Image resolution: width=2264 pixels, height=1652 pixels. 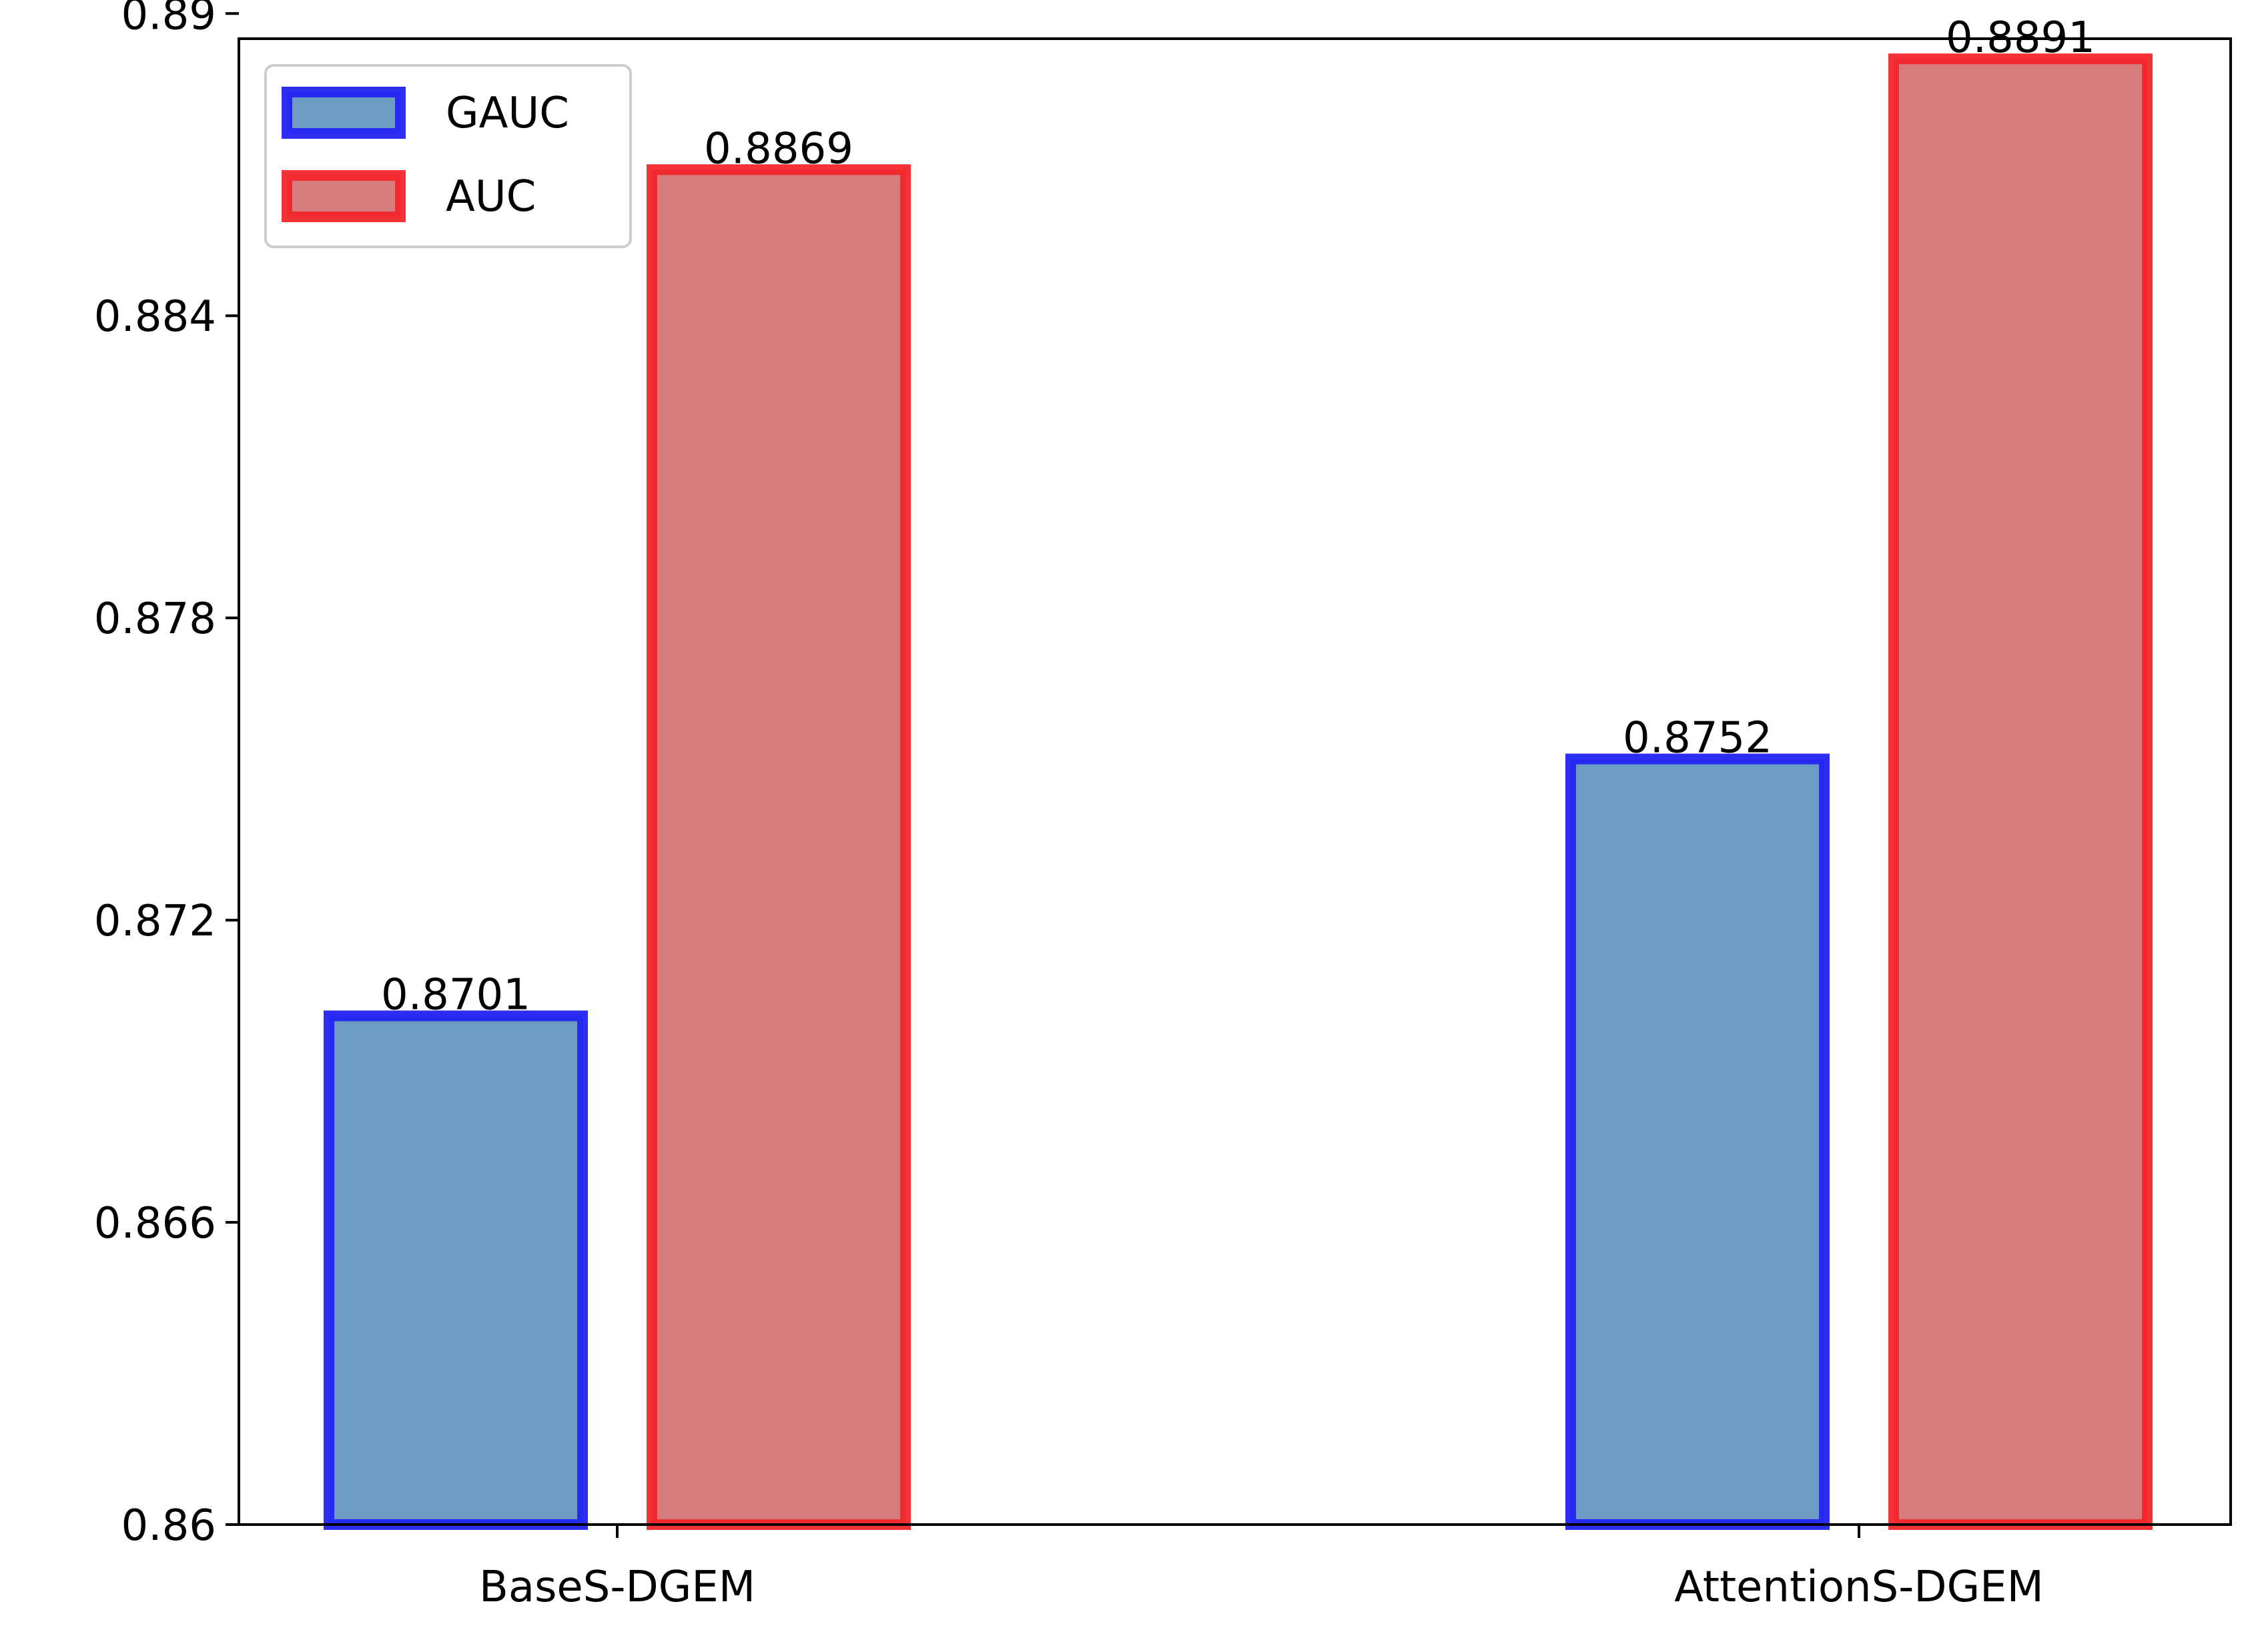 What do you see at coordinates (617, 1587) in the screenshot?
I see `x-tick-label: BaseS-DGEM` at bounding box center [617, 1587].